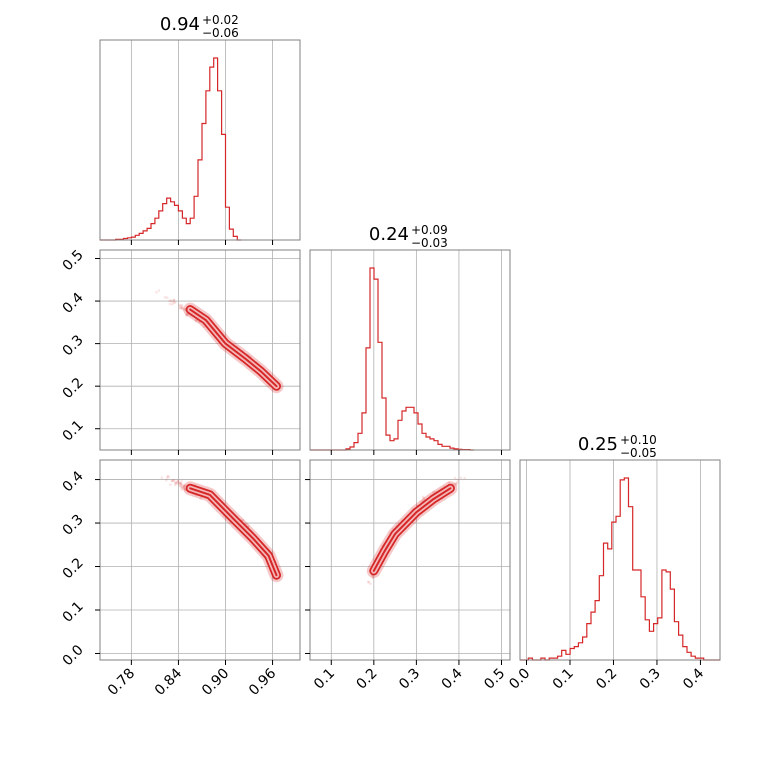 The image size is (760, 760). I want to click on y-tick-label-param-2: 0.3, so click(73, 345).